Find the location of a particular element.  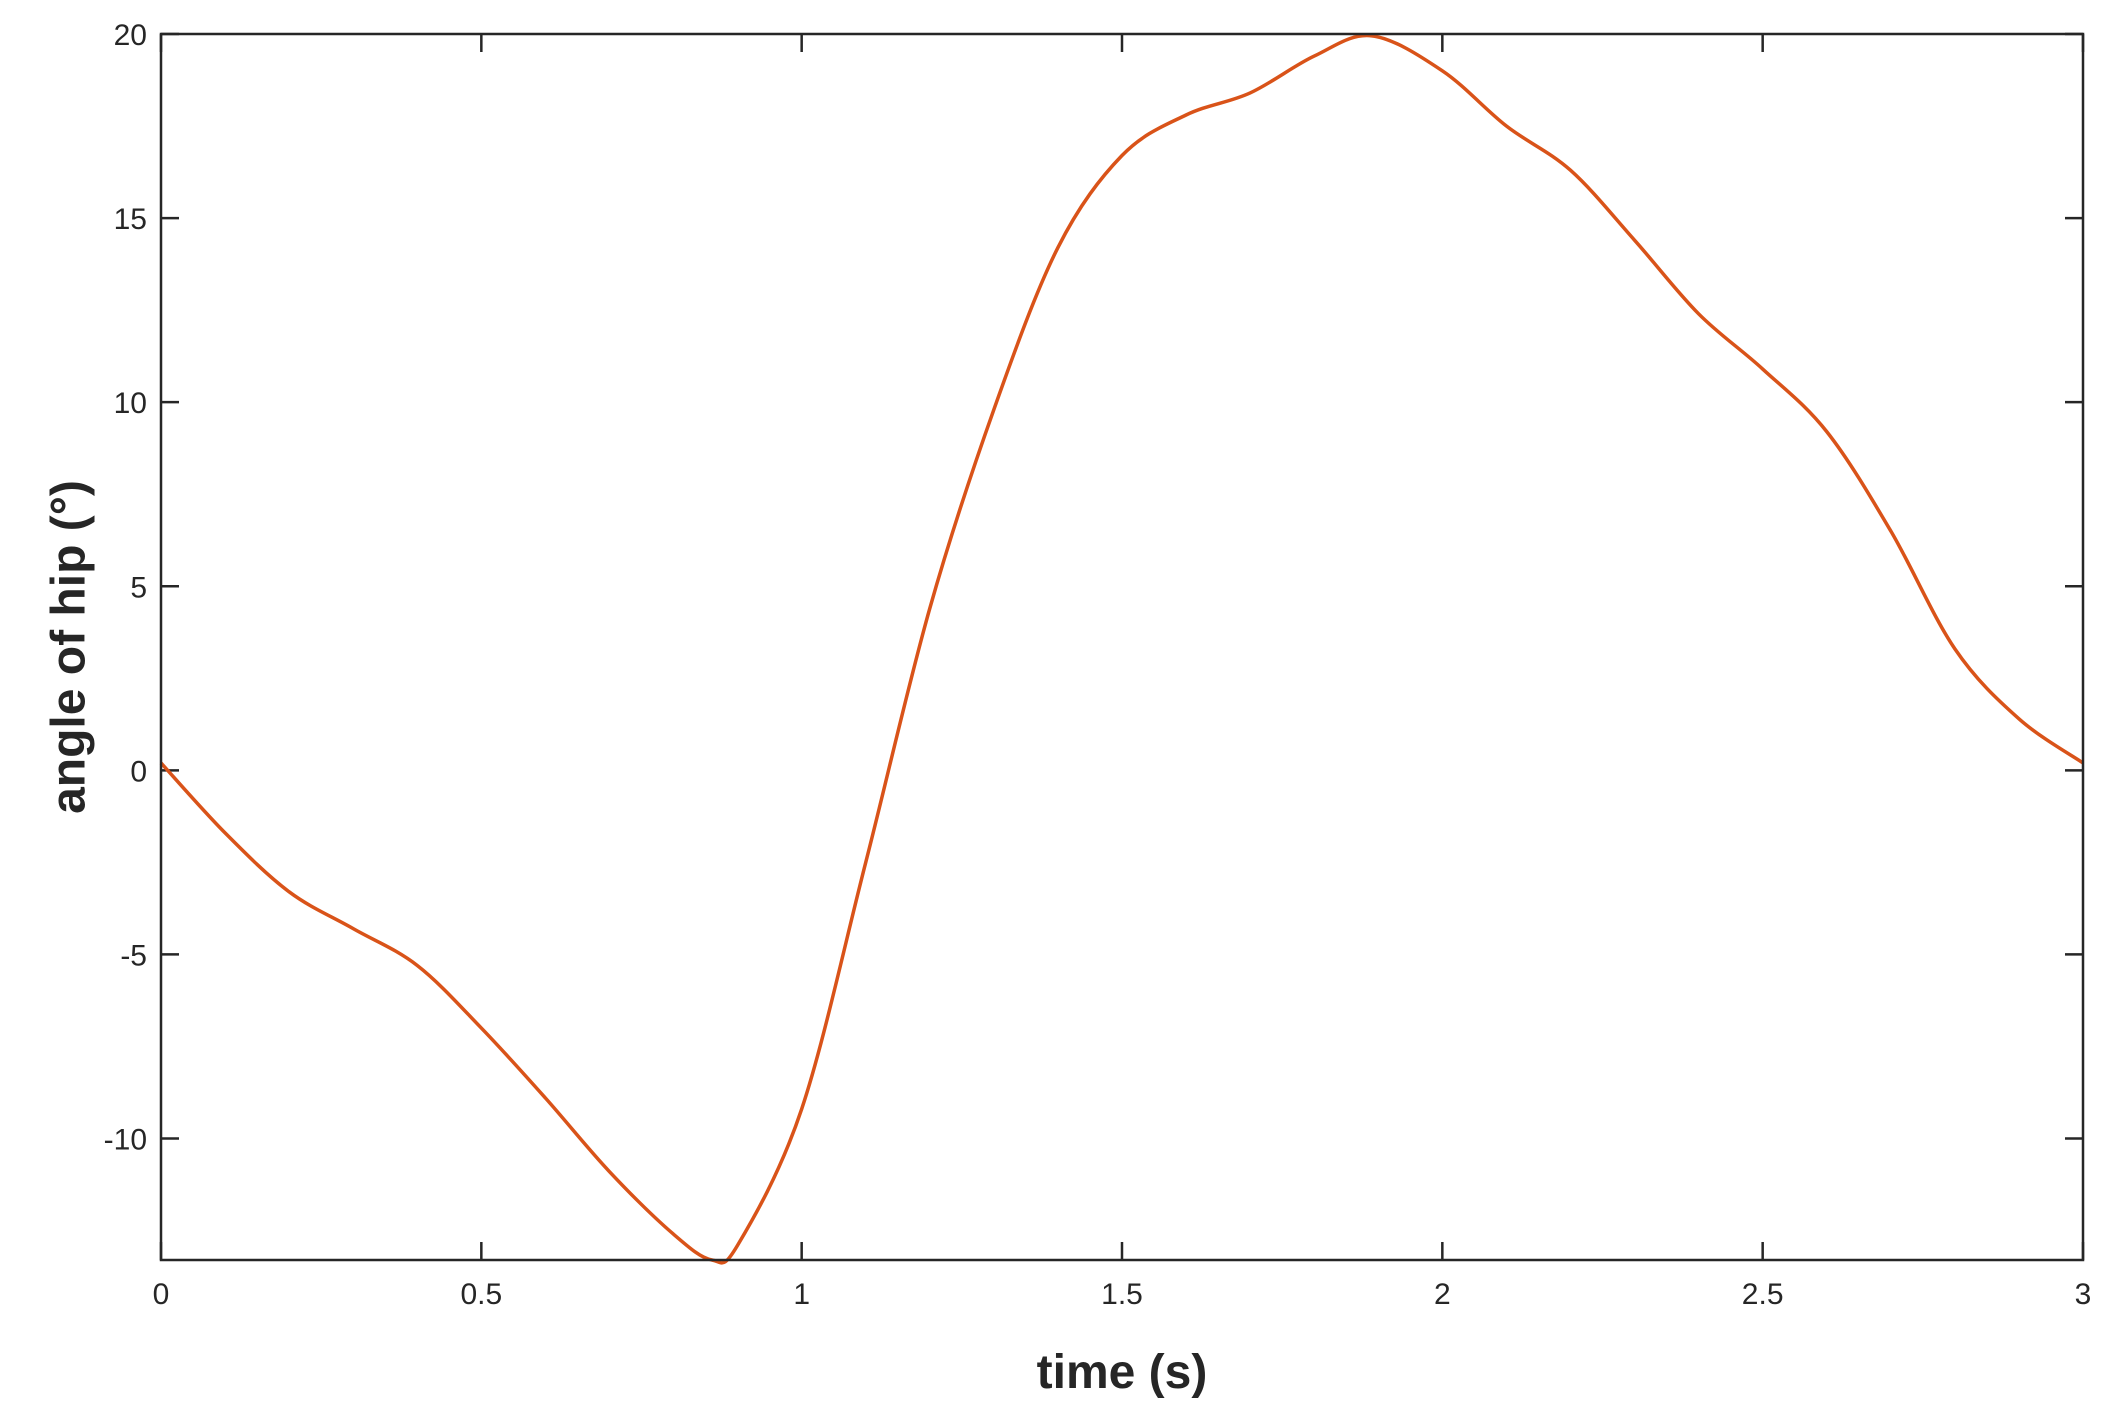

x-tick-label: 1 is located at coordinates (801, 1294).